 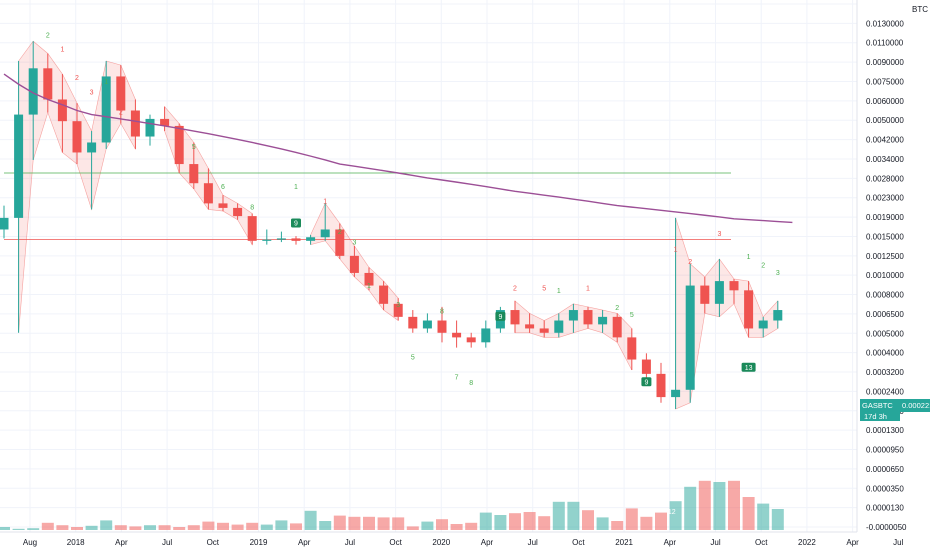 I want to click on last-price-badge: GASBTC 17d 3h 0.0002218, so click(x=896, y=410).